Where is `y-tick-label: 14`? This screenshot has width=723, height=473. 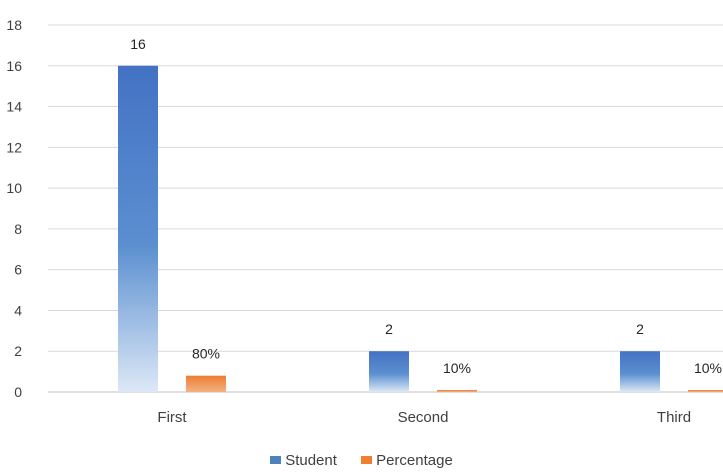
y-tick-label: 14 is located at coordinates (14, 107).